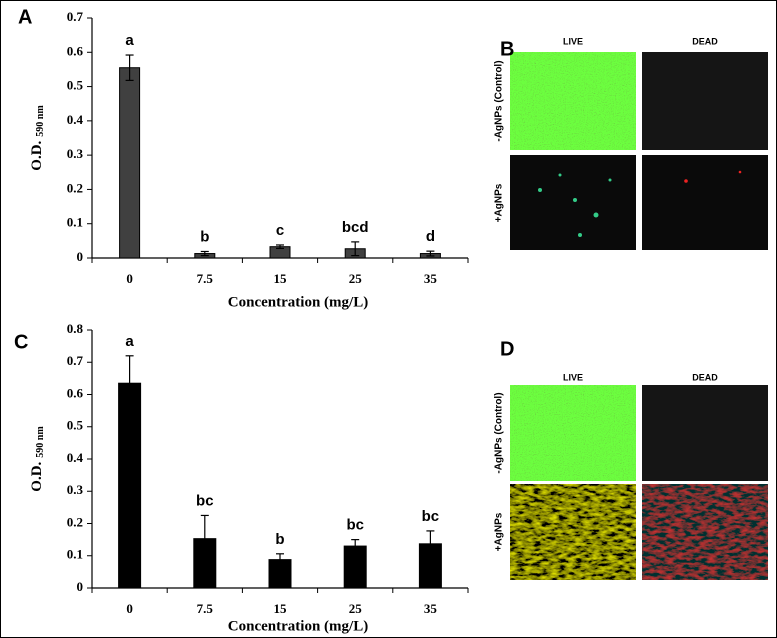 Image resolution: width=777 pixels, height=638 pixels. I want to click on panel-letter: B, so click(507, 49).